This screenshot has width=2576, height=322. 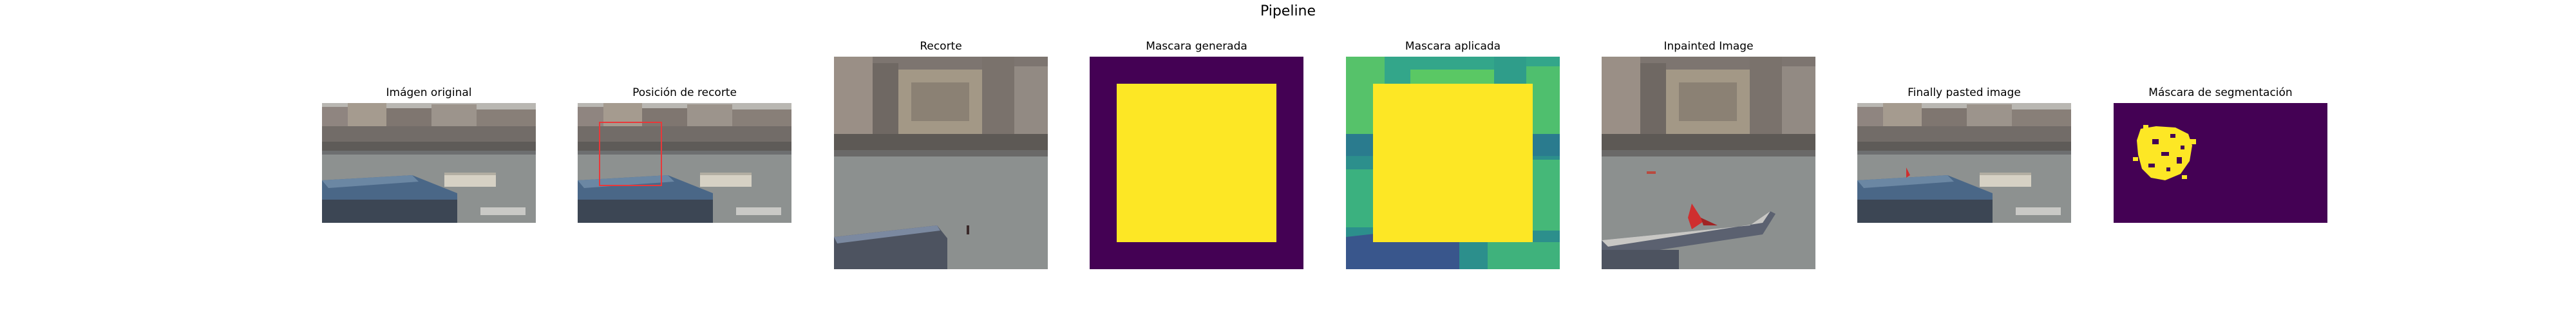 I want to click on applied-mask-square, so click(x=1453, y=163).